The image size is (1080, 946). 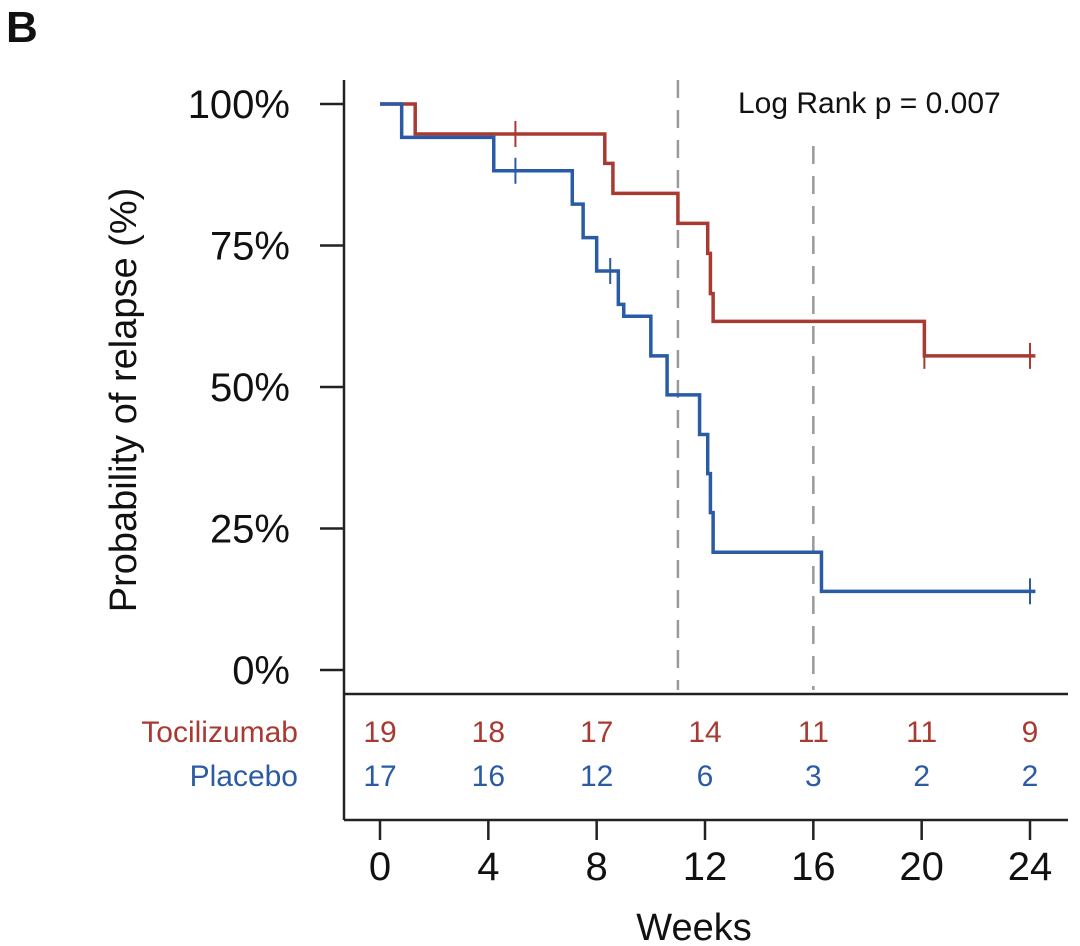 What do you see at coordinates (869, 103) in the screenshot?
I see `log-rank-annotation: Log Rank p = 0.007` at bounding box center [869, 103].